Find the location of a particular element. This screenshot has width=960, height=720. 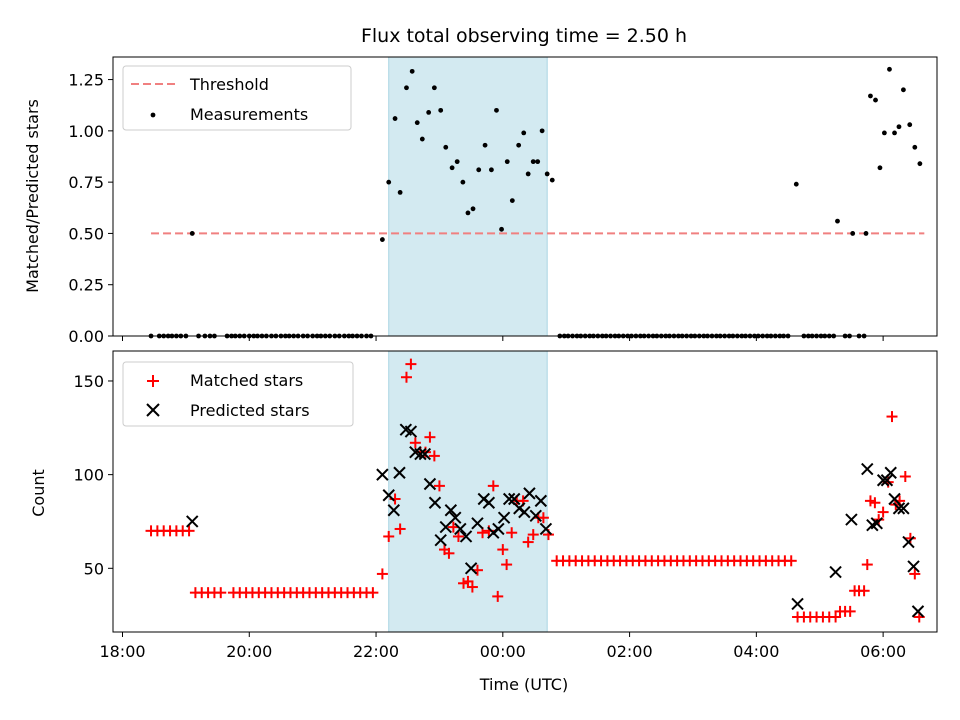

legend-measurements-label: Measurements is located at coordinates (249, 114).